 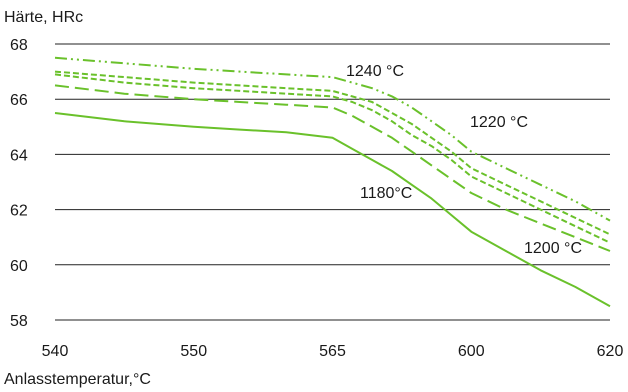 I want to click on curve-label: 1240 °C, so click(x=375, y=71).